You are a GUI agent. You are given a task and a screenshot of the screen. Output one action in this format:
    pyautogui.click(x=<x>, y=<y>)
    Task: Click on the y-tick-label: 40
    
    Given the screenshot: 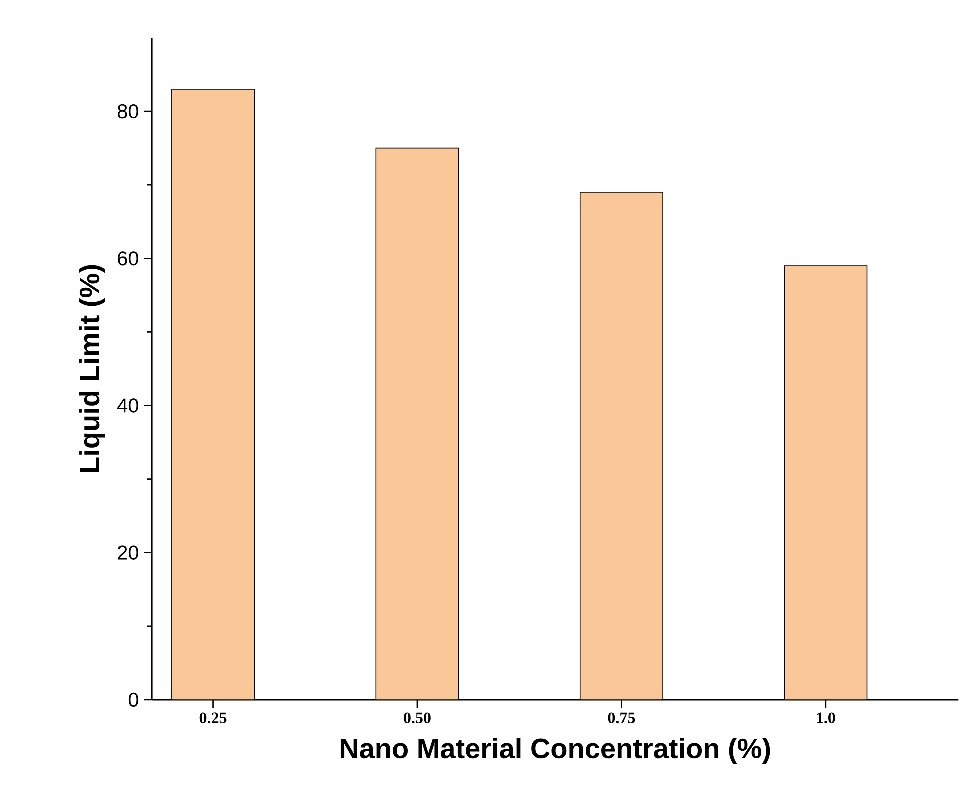 What is the action you would take?
    pyautogui.click(x=128, y=405)
    